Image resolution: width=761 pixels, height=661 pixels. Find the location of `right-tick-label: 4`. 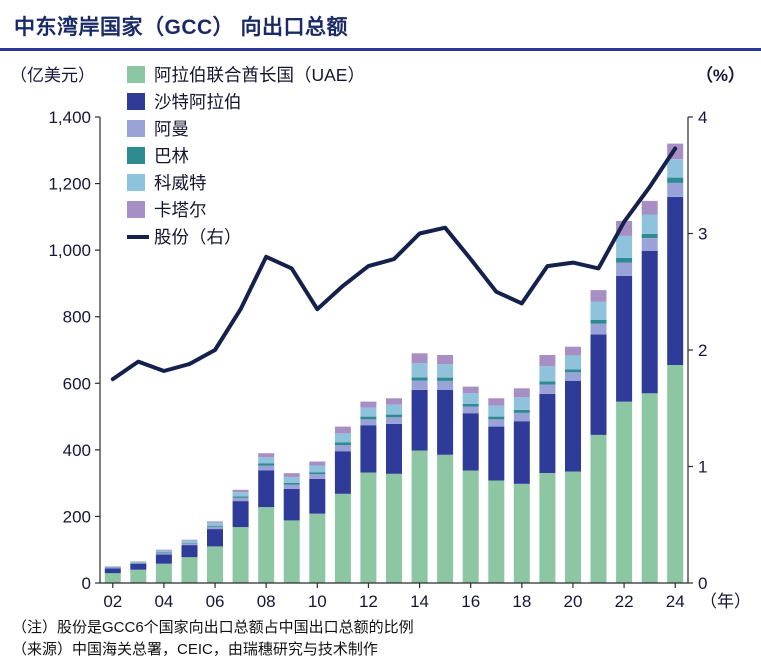

right-tick-label: 4 is located at coordinates (702, 117).